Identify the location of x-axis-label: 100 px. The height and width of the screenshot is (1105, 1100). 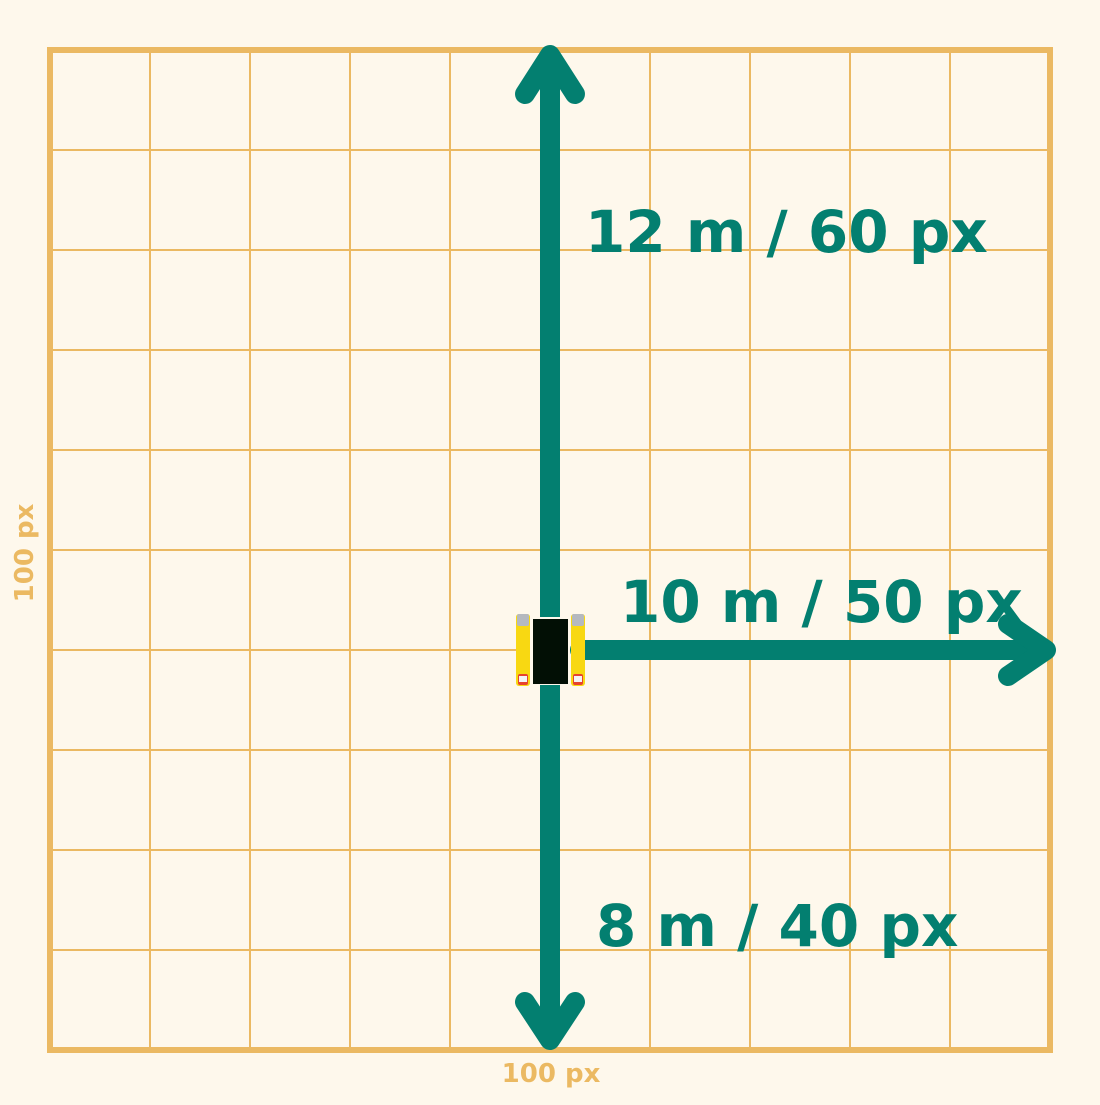
(551, 1074).